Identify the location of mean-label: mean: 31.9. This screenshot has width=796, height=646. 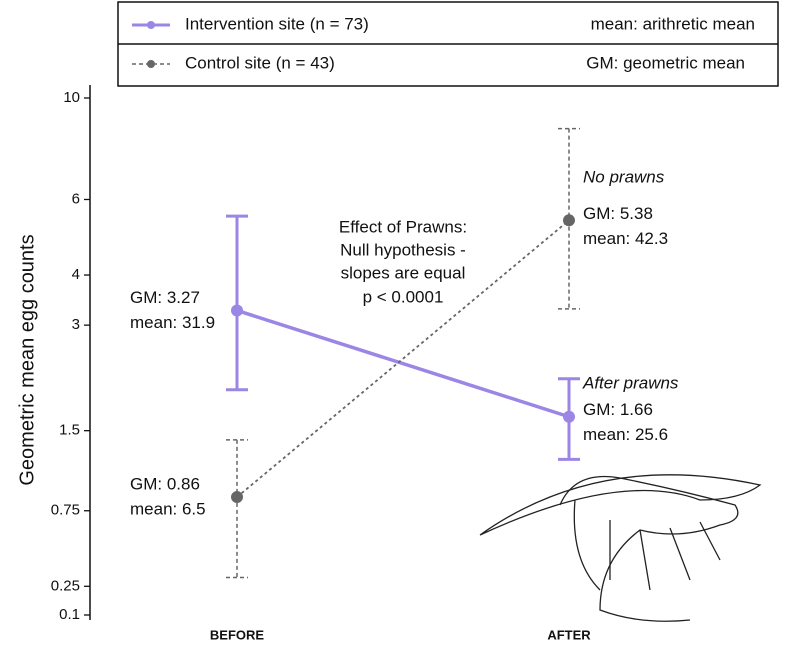
(172, 322).